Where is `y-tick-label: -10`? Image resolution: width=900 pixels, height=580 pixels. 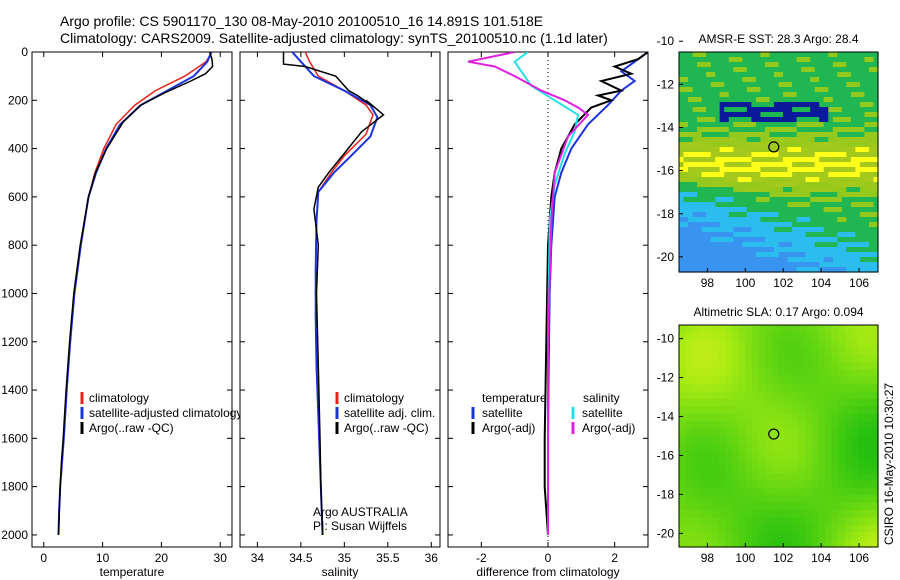
y-tick-label: -10 is located at coordinates (666, 41).